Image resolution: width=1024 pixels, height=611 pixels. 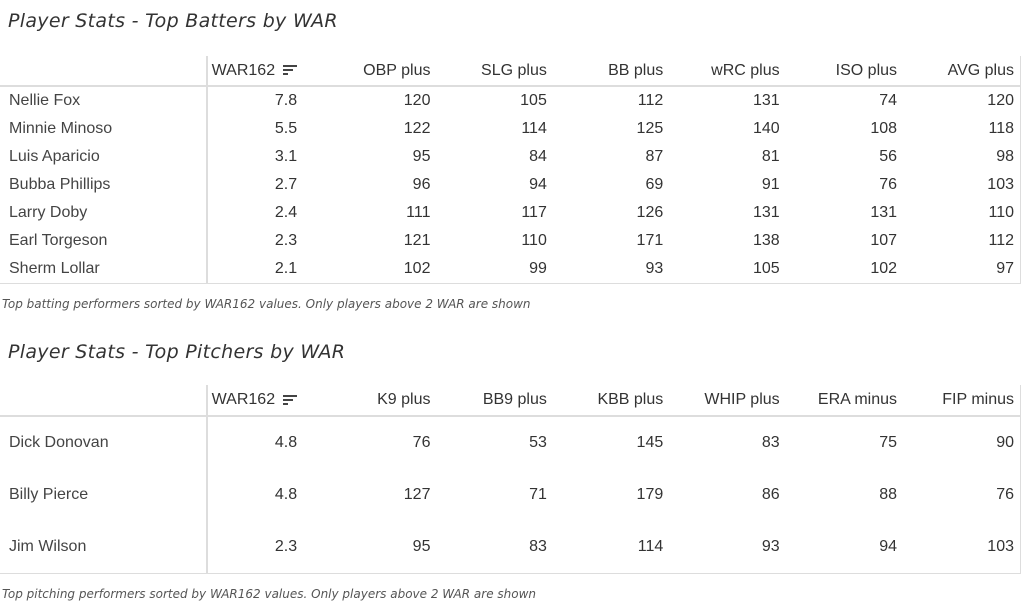 What do you see at coordinates (104, 442) in the screenshot?
I see `player-name: Dick Donovan` at bounding box center [104, 442].